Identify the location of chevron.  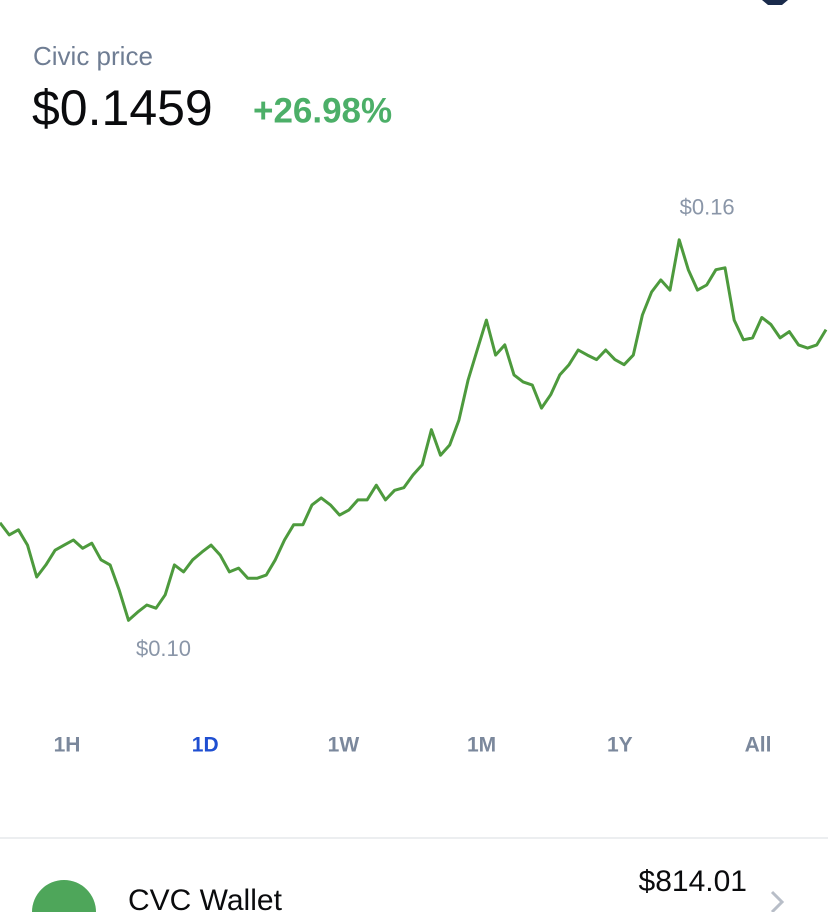
(777, 901).